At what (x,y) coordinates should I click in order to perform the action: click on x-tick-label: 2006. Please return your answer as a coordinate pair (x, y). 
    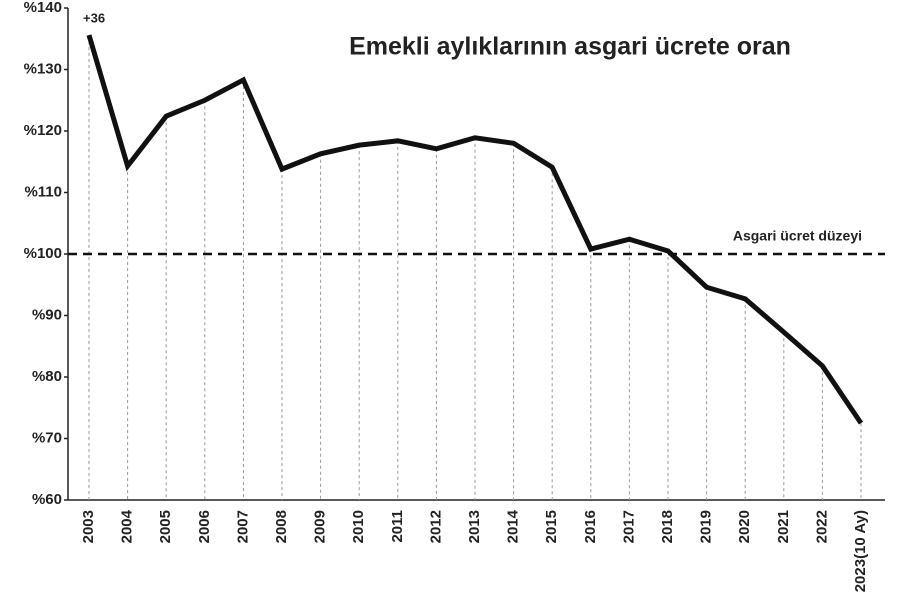
    Looking at the image, I should click on (204, 526).